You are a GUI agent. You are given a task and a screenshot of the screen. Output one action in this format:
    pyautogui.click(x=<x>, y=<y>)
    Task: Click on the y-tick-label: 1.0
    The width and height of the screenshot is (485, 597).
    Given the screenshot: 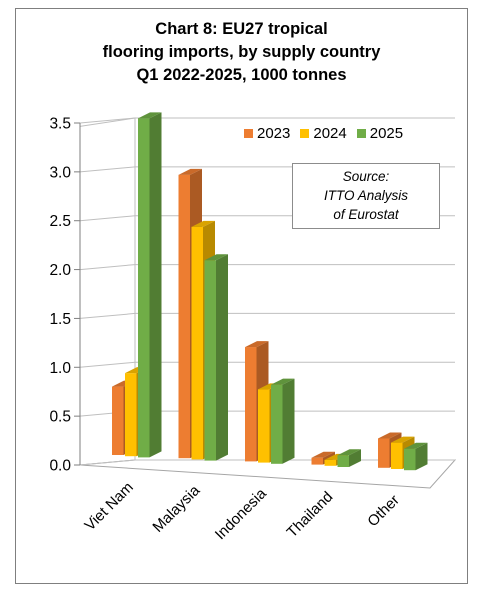 What is the action you would take?
    pyautogui.click(x=60, y=368)
    